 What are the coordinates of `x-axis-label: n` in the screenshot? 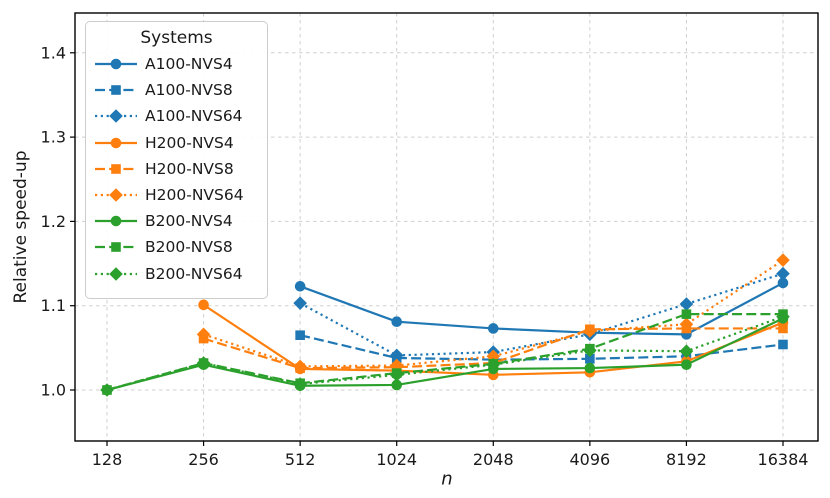 It's located at (447, 479).